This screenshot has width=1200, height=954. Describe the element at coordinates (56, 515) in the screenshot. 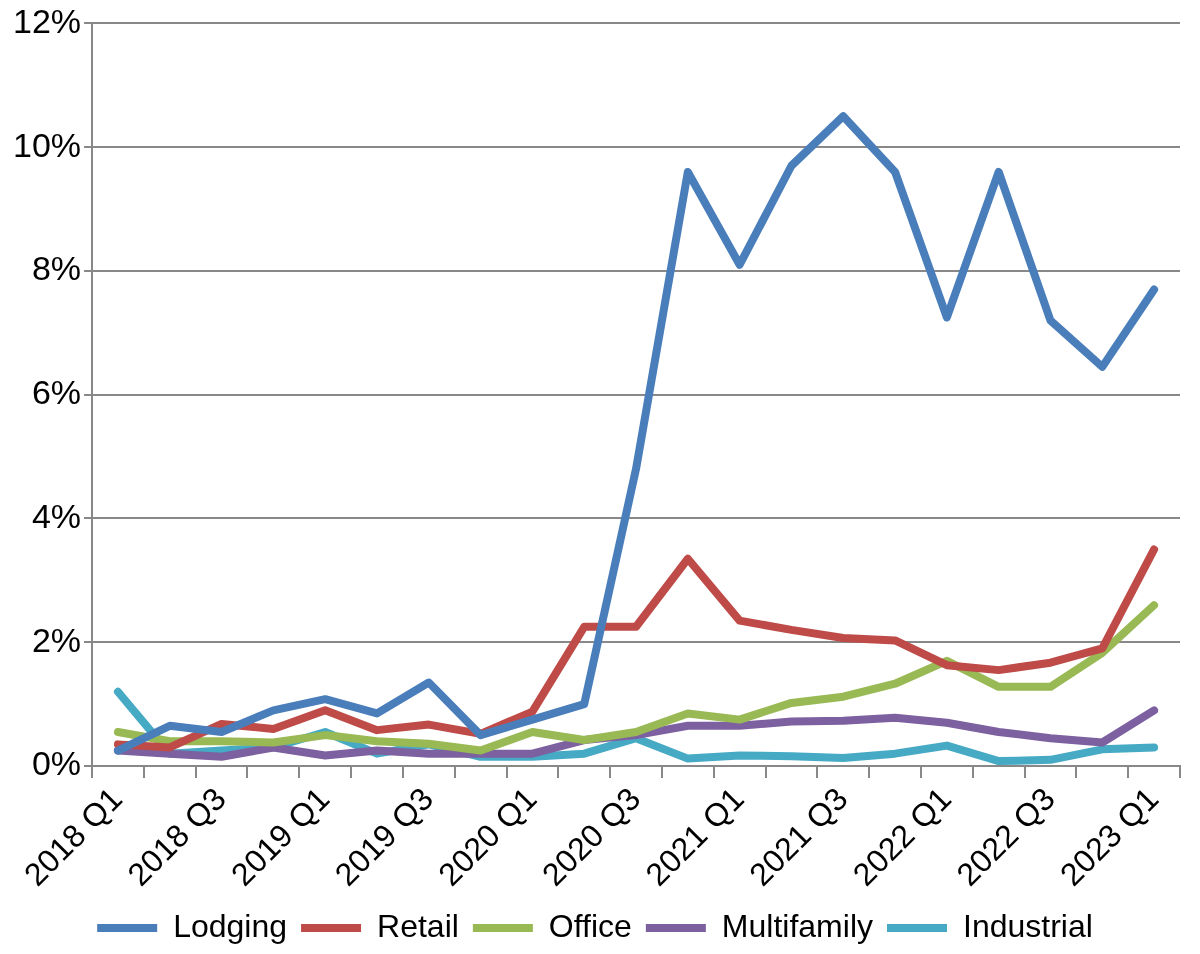

I see `y-tick-label: 4%` at that location.